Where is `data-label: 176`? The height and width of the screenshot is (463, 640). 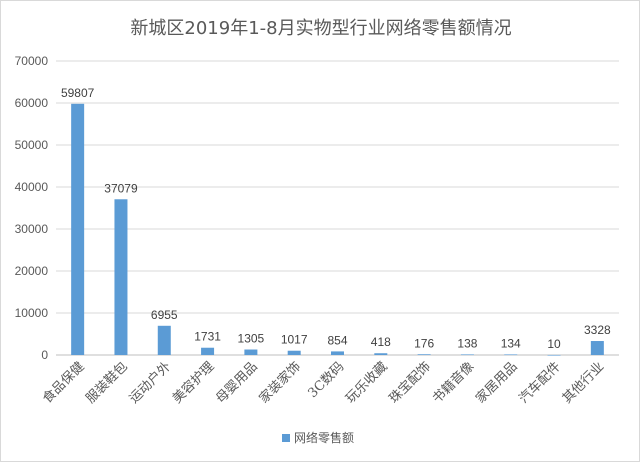
data-label: 176 is located at coordinates (424, 343).